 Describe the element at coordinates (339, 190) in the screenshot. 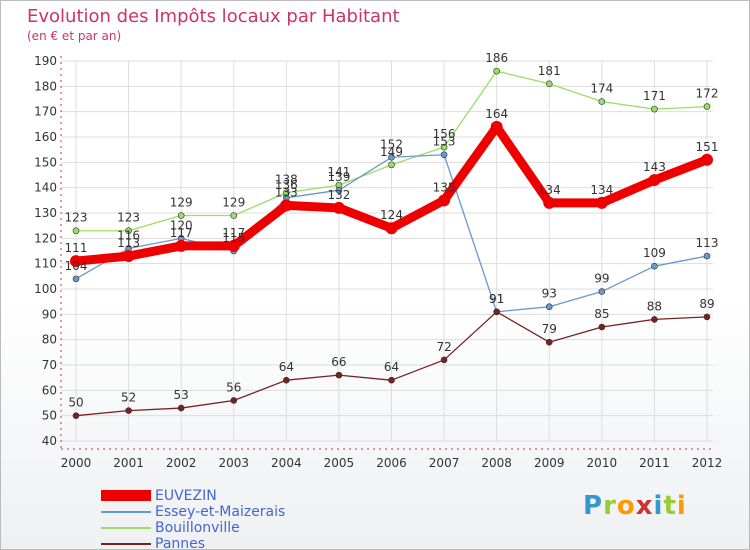

I see `data-point-essey-et-maizerais-2005` at that location.